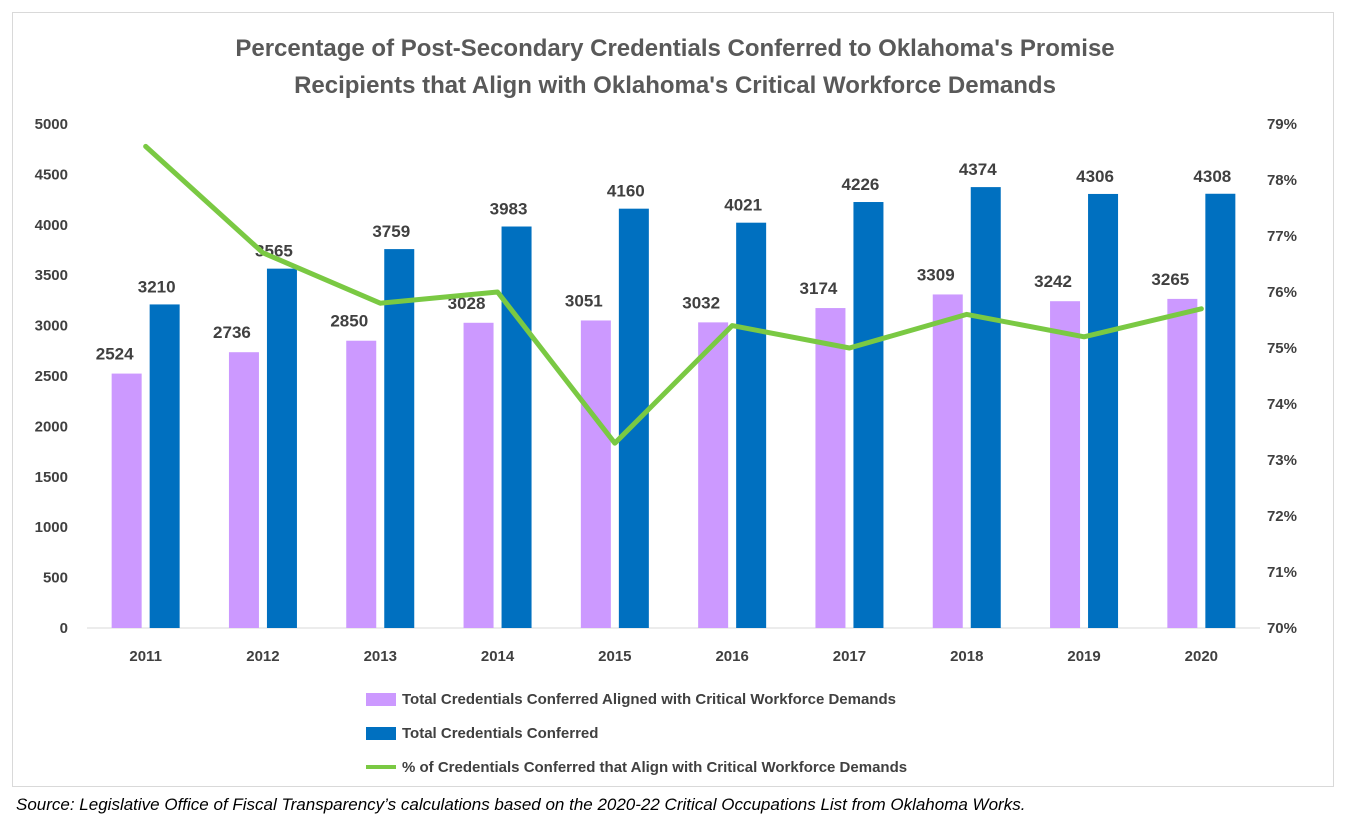 The height and width of the screenshot is (834, 1358). What do you see at coordinates (497, 292) in the screenshot?
I see `percent-point-2014` at bounding box center [497, 292].